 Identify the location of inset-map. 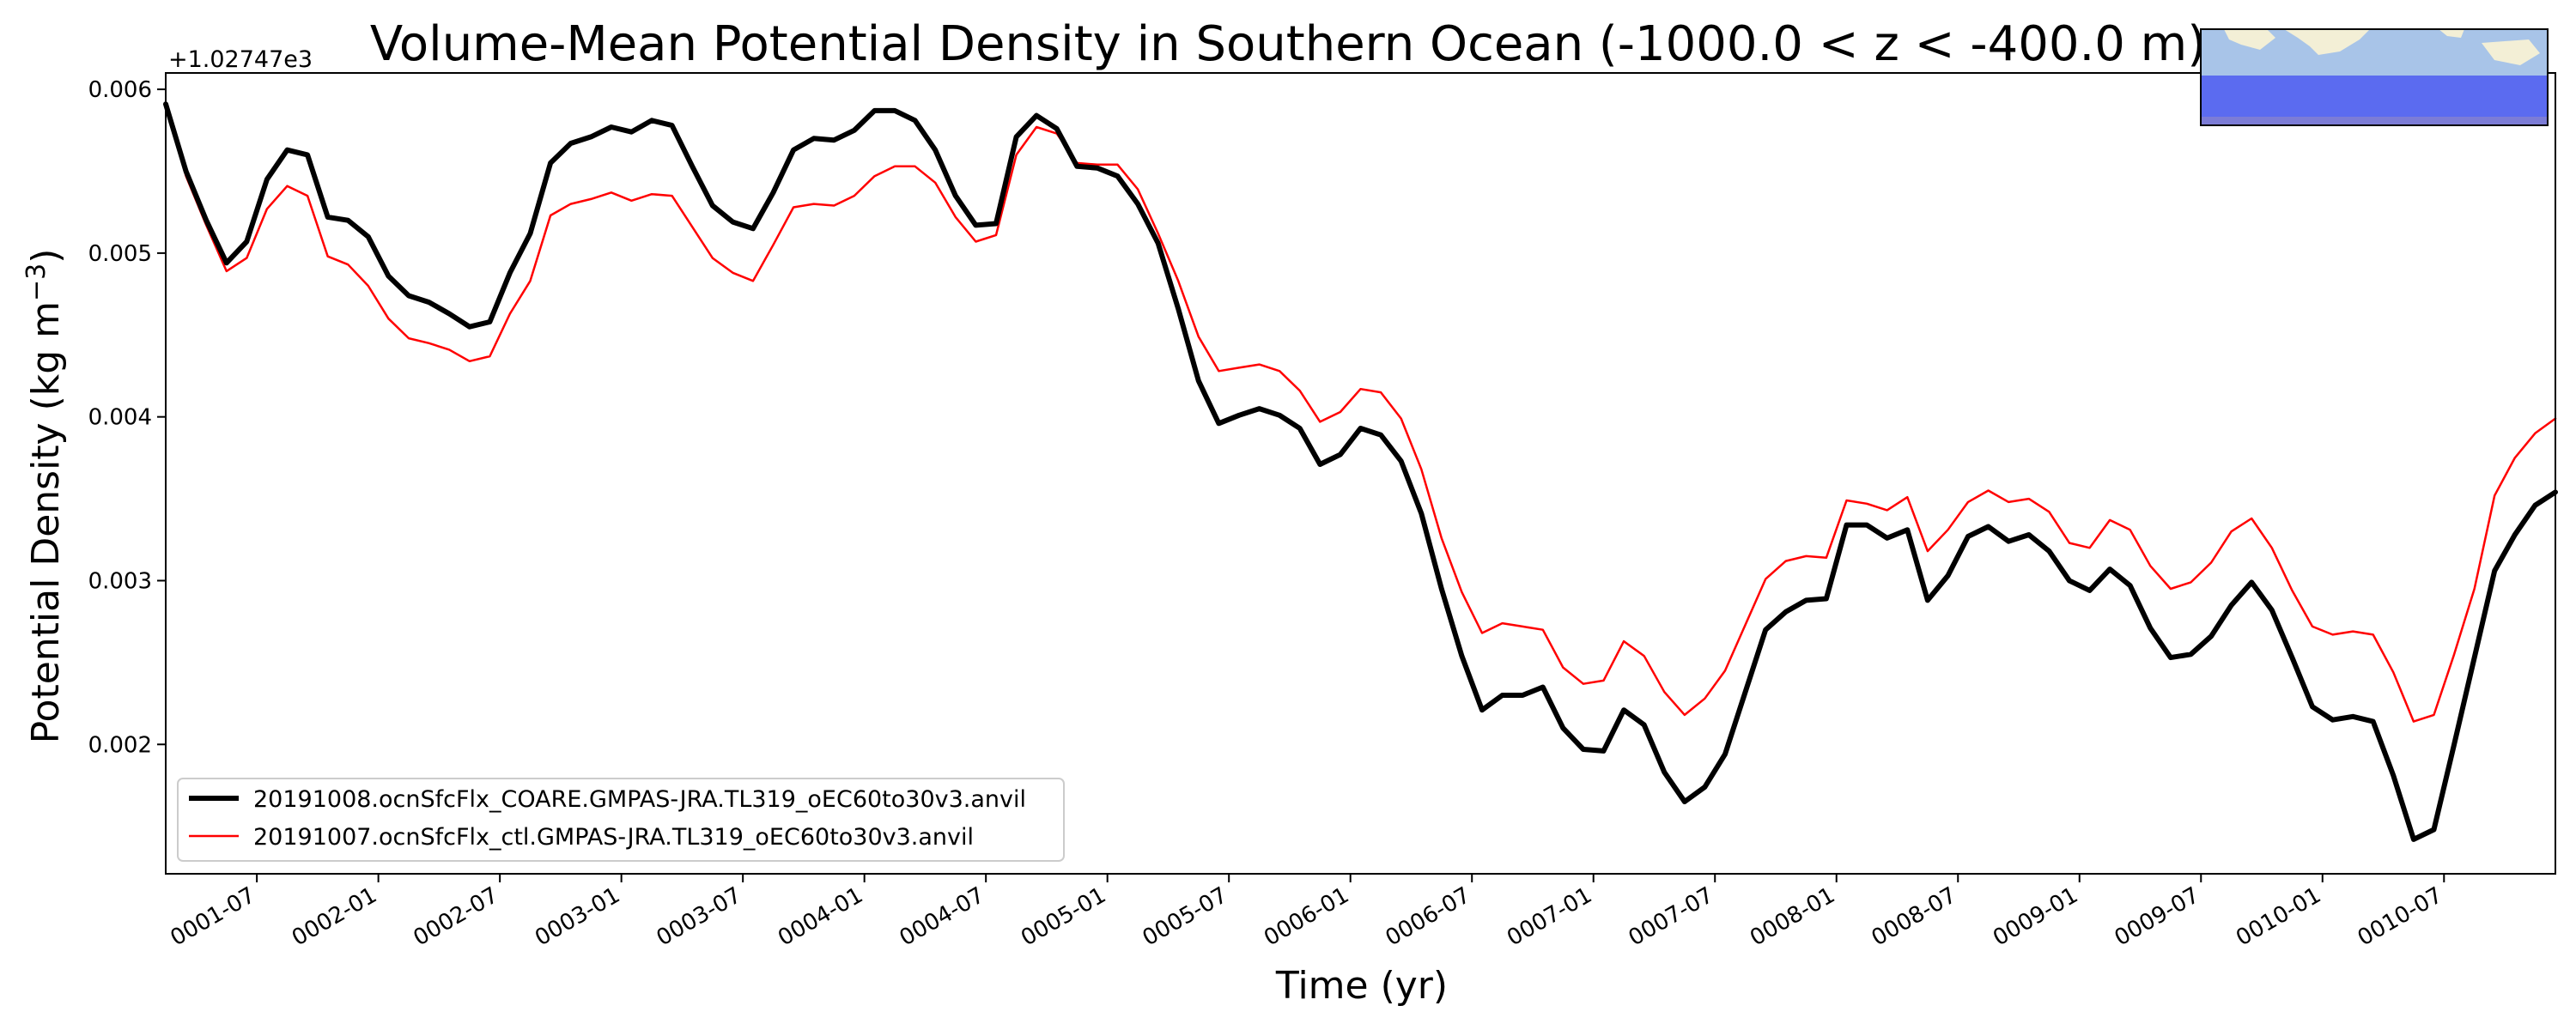
(2375, 77).